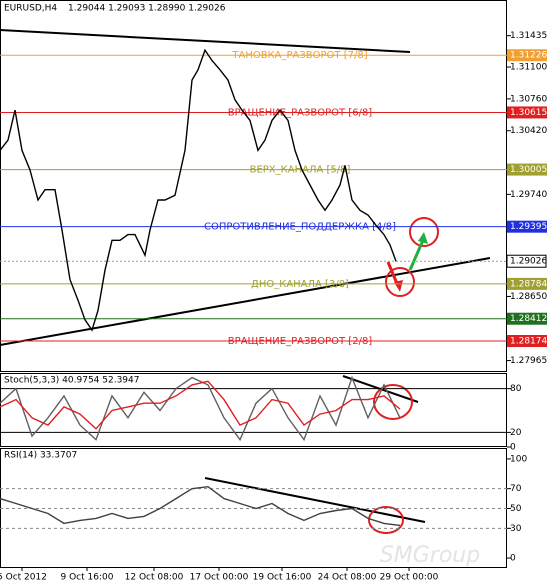 The width and height of the screenshot is (547, 584). What do you see at coordinates (528, 36) in the screenshot?
I see `y-tick-label: 1.31435` at bounding box center [528, 36].